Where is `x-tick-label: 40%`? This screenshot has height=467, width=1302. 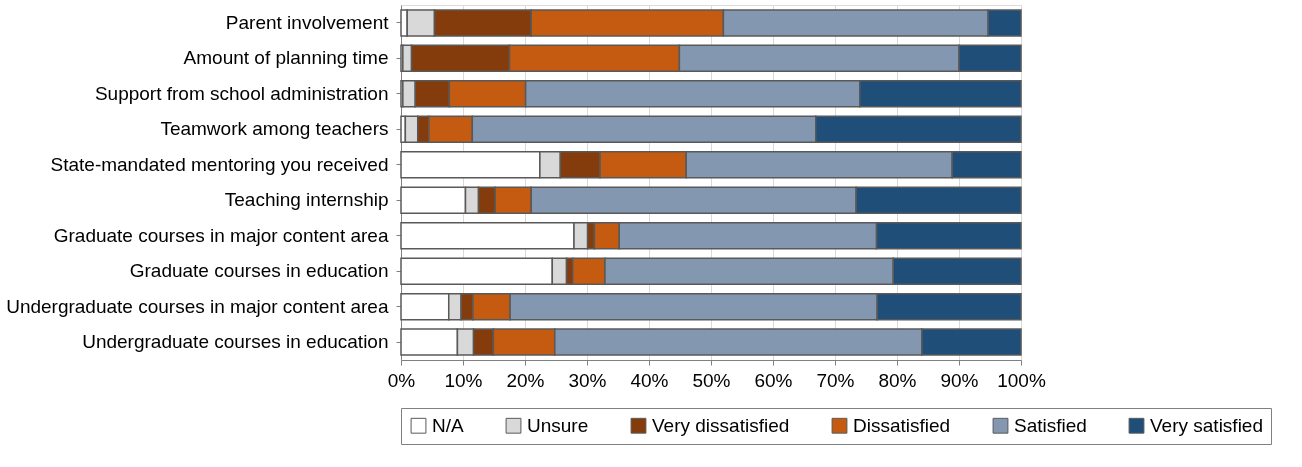
x-tick-label: 40% is located at coordinates (649, 380).